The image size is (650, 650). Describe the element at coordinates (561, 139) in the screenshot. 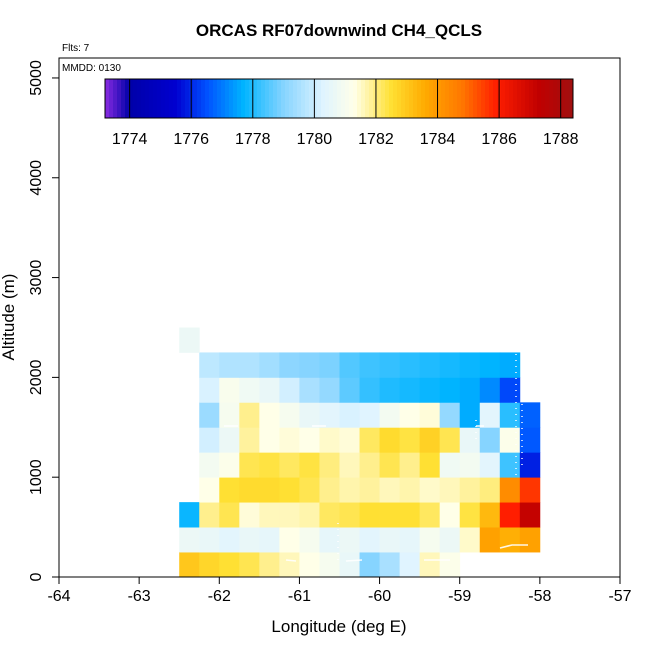

I see `colorbar-tick-label: 1788` at that location.